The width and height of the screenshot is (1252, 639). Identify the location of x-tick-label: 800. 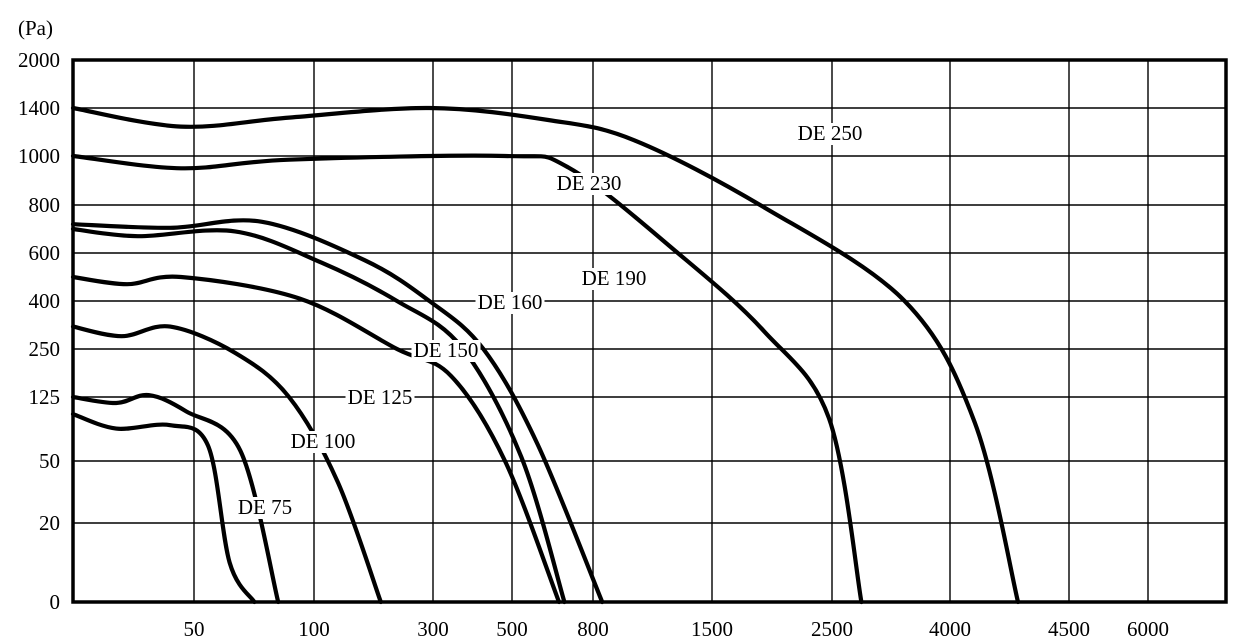
(593, 628).